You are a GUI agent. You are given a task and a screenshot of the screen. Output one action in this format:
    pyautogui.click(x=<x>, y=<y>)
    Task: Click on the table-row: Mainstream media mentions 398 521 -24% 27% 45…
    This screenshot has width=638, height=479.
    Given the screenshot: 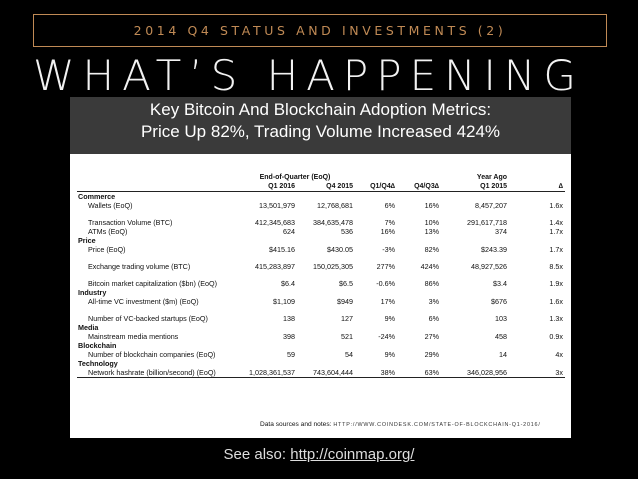 What is the action you would take?
    pyautogui.click(x=321, y=336)
    